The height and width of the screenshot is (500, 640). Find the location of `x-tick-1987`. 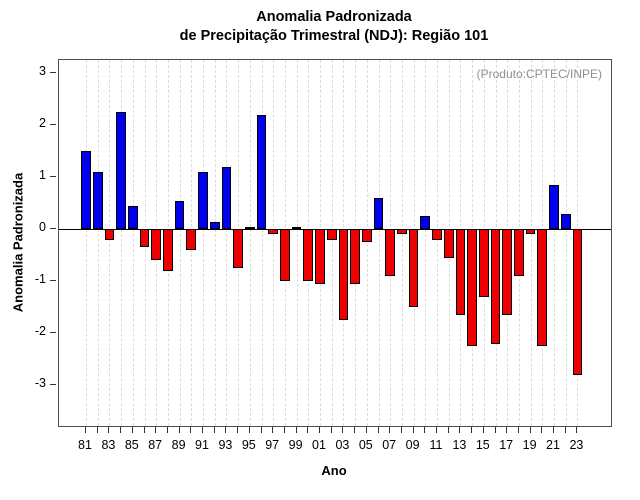

x-tick-1987 is located at coordinates (156, 430).